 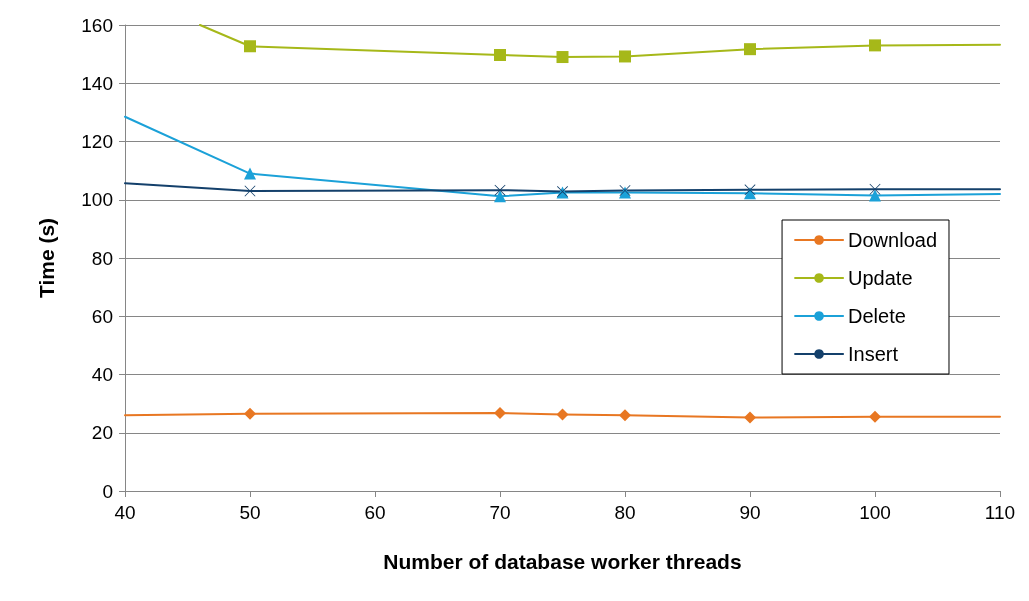 I want to click on legend-label: Download, so click(x=893, y=240).